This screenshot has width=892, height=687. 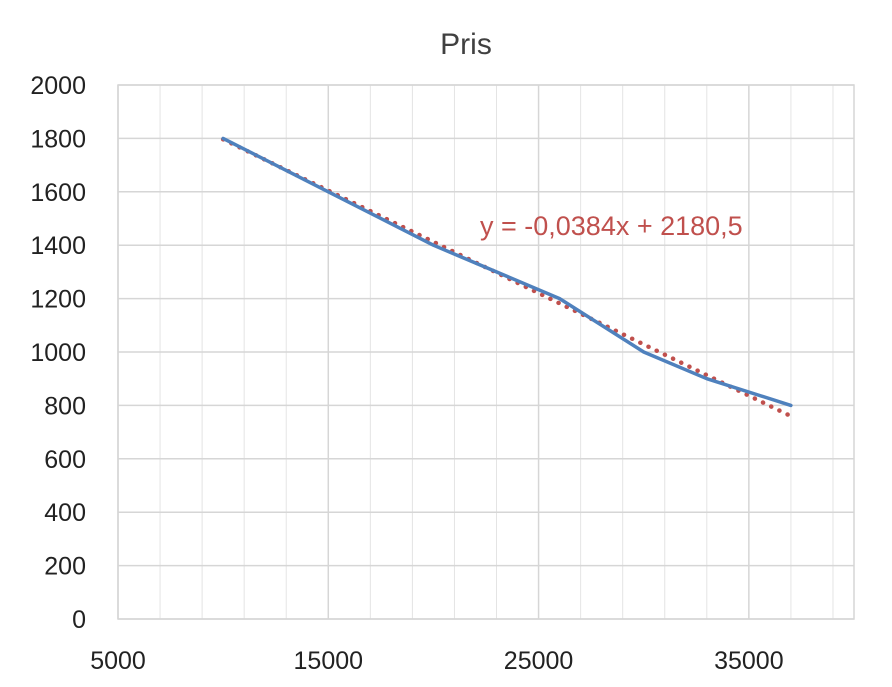 What do you see at coordinates (65, 406) in the screenshot?
I see `y-tick-label: 800` at bounding box center [65, 406].